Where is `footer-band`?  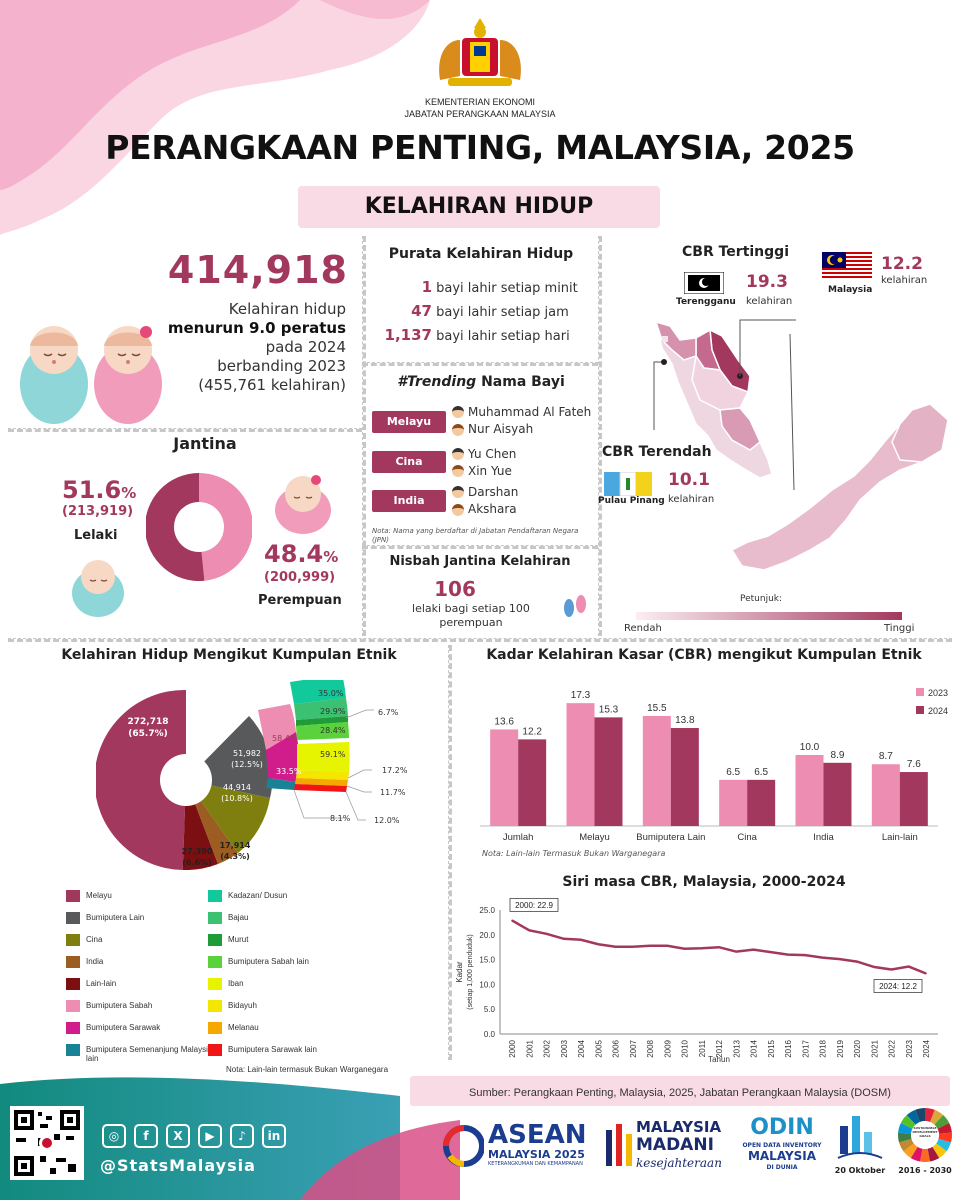 footer-band is located at coordinates (230, 1138).